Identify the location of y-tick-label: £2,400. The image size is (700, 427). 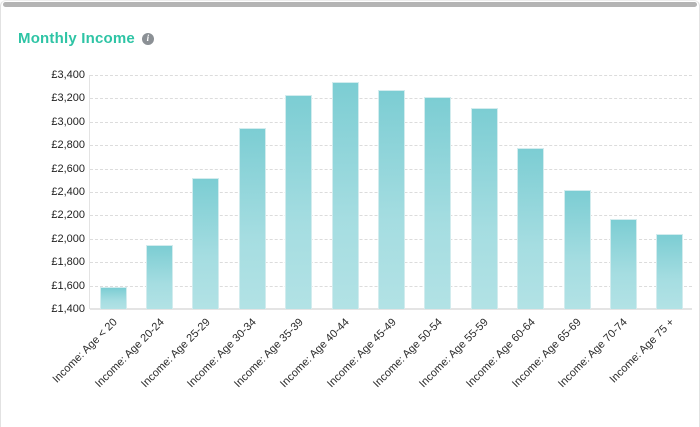
(68, 192).